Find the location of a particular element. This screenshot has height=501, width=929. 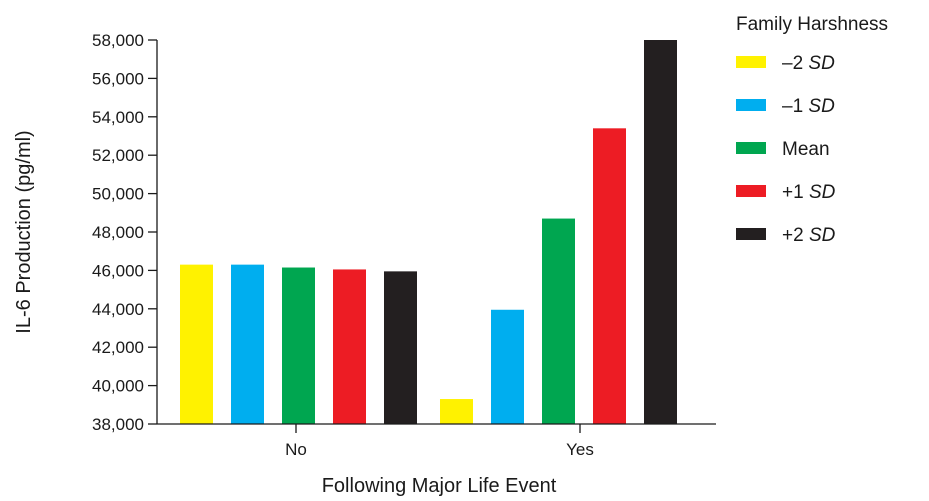

y-tick-label: 50,000 is located at coordinates (118, 194).